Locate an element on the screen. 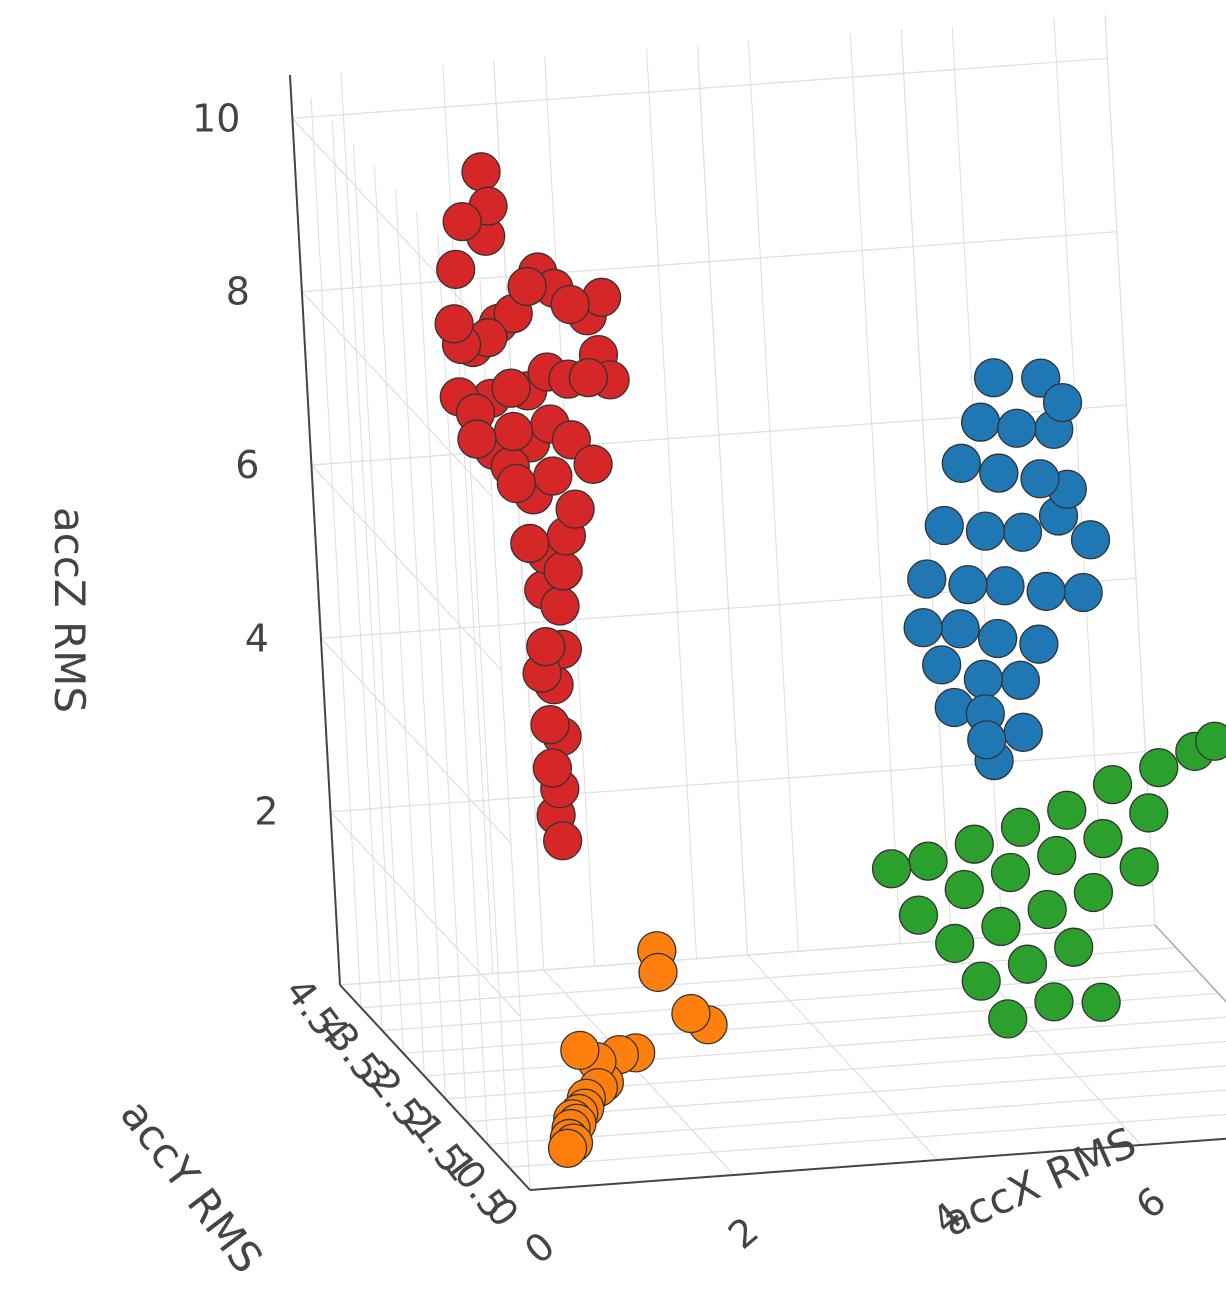 The height and width of the screenshot is (1298, 1226). x-tick-label: 6 is located at coordinates (1150, 1202).